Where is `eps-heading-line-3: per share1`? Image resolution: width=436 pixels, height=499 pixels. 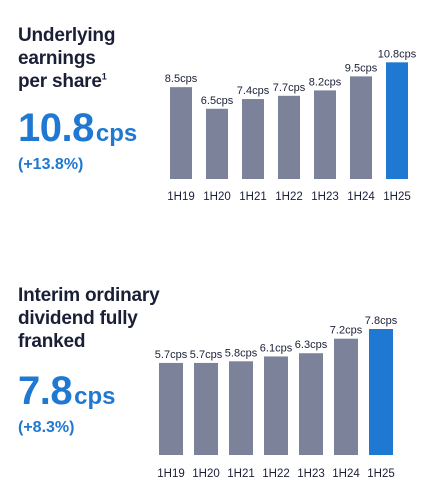 eps-heading-line-3: per share1 is located at coordinates (66, 81).